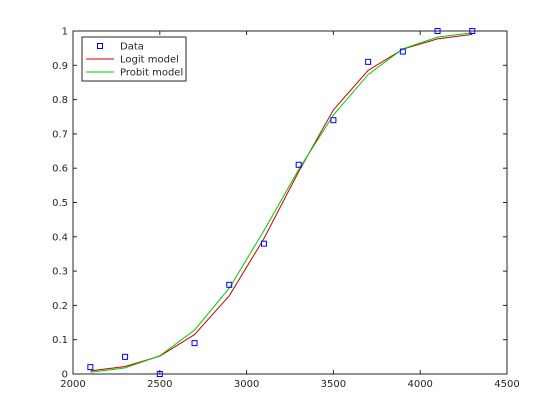  What do you see at coordinates (72, 384) in the screenshot?
I see `x-tick-label: 2000` at bounding box center [72, 384].